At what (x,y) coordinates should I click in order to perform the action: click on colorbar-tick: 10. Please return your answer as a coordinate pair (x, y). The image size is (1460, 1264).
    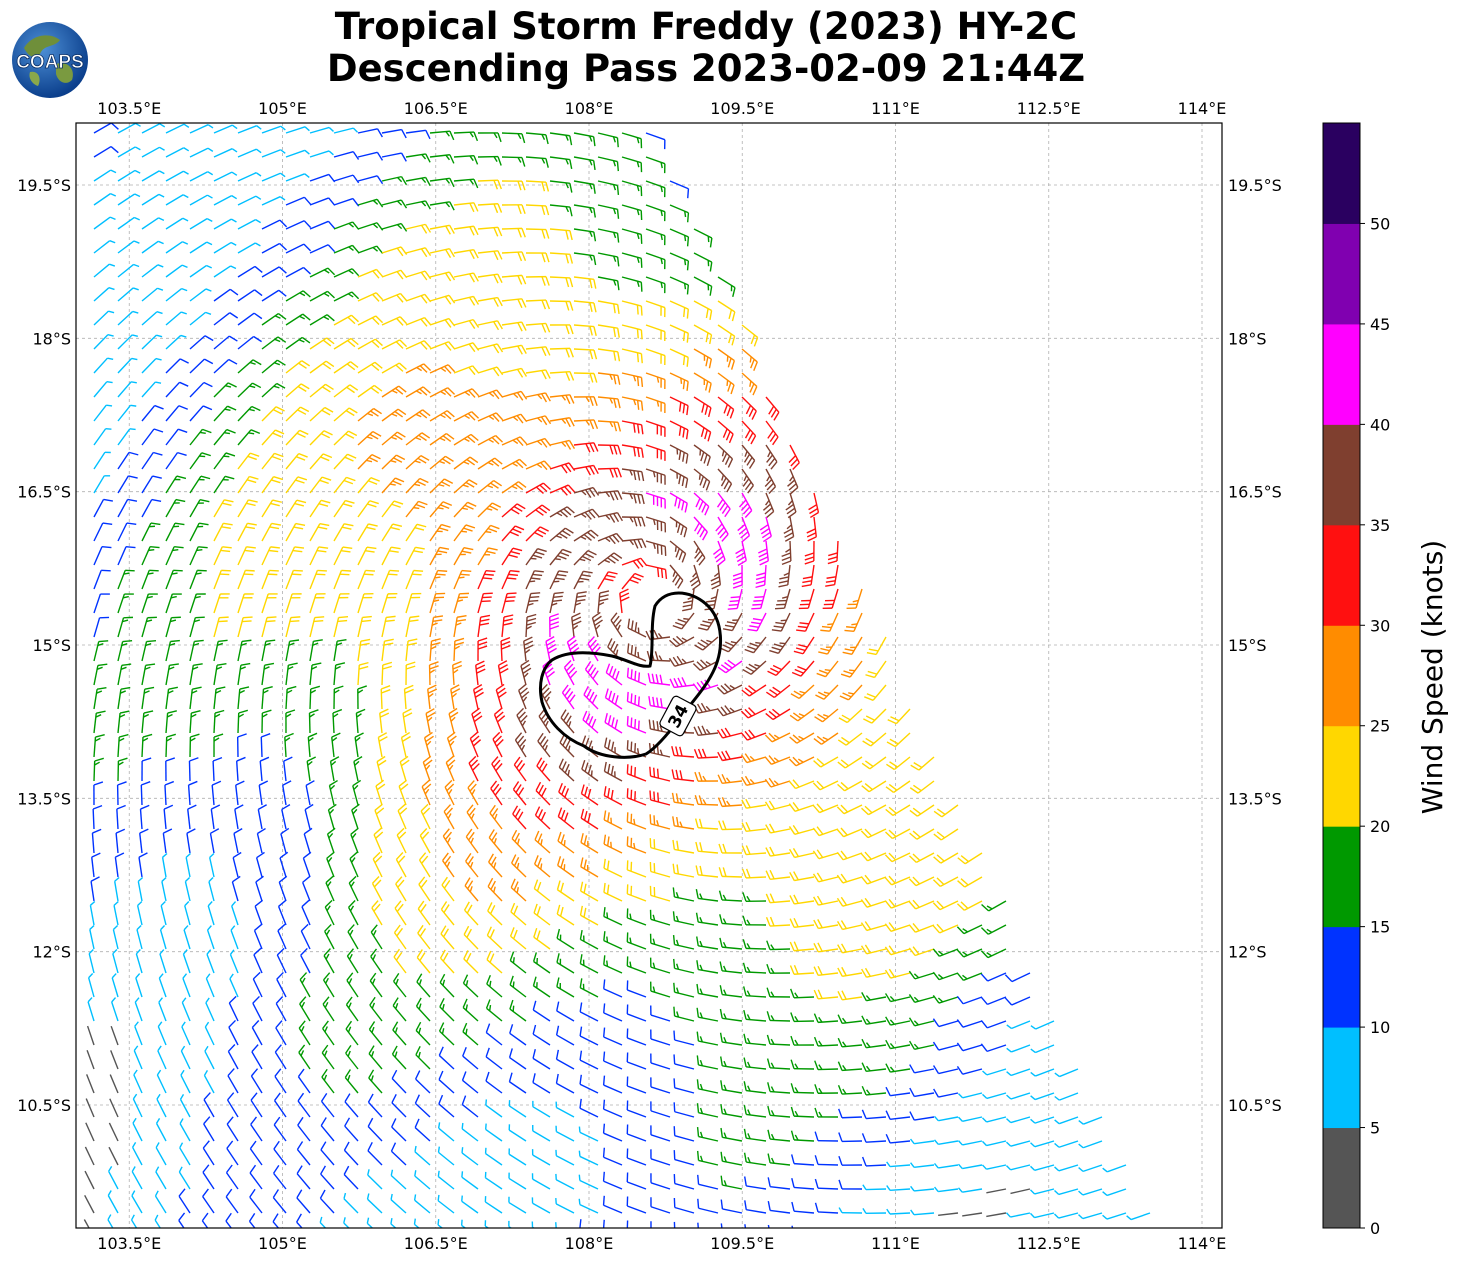
    Looking at the image, I should click on (1380, 1027).